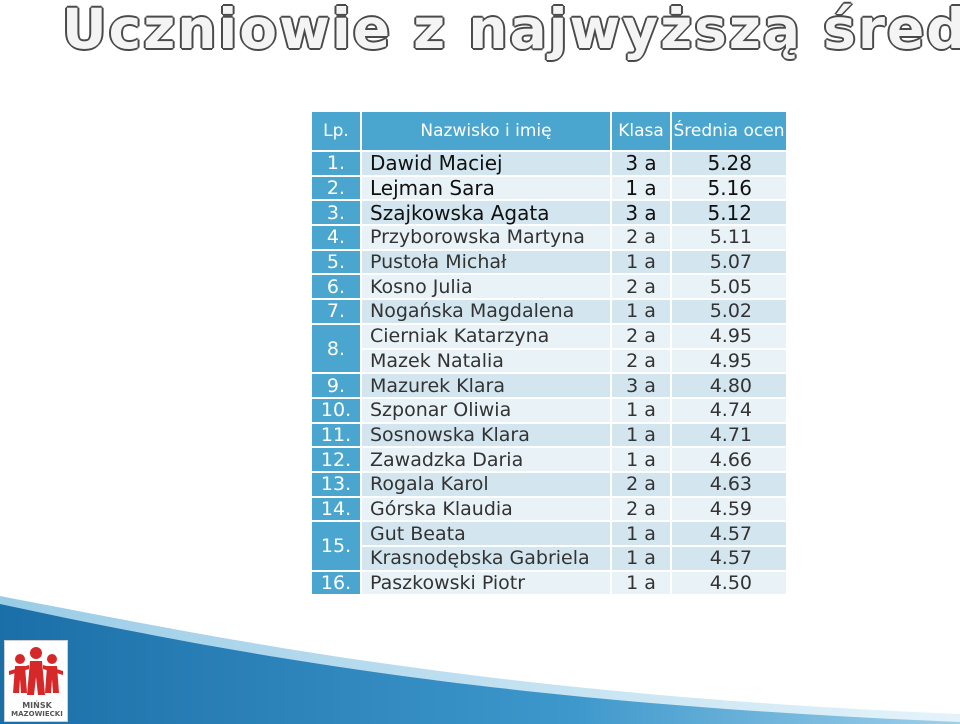  I want to click on student-average: 4.50, so click(730, 584).